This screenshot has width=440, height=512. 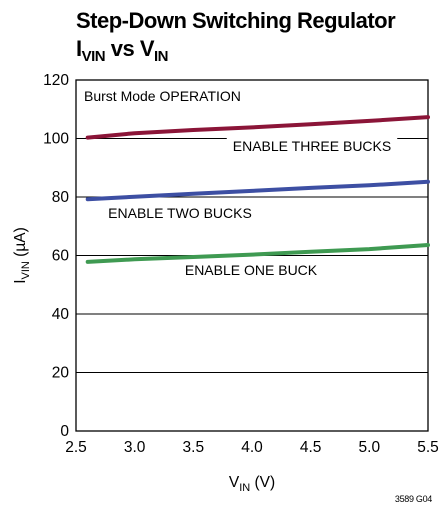 What do you see at coordinates (370, 447) in the screenshot?
I see `x-tick-label: 5.0` at bounding box center [370, 447].